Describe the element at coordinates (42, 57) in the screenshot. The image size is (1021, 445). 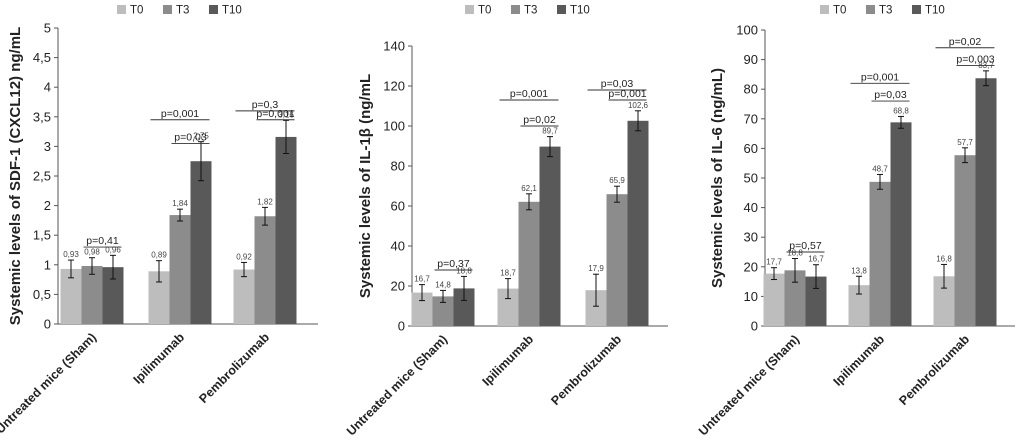
I see `y-tick-label: 4,5` at that location.